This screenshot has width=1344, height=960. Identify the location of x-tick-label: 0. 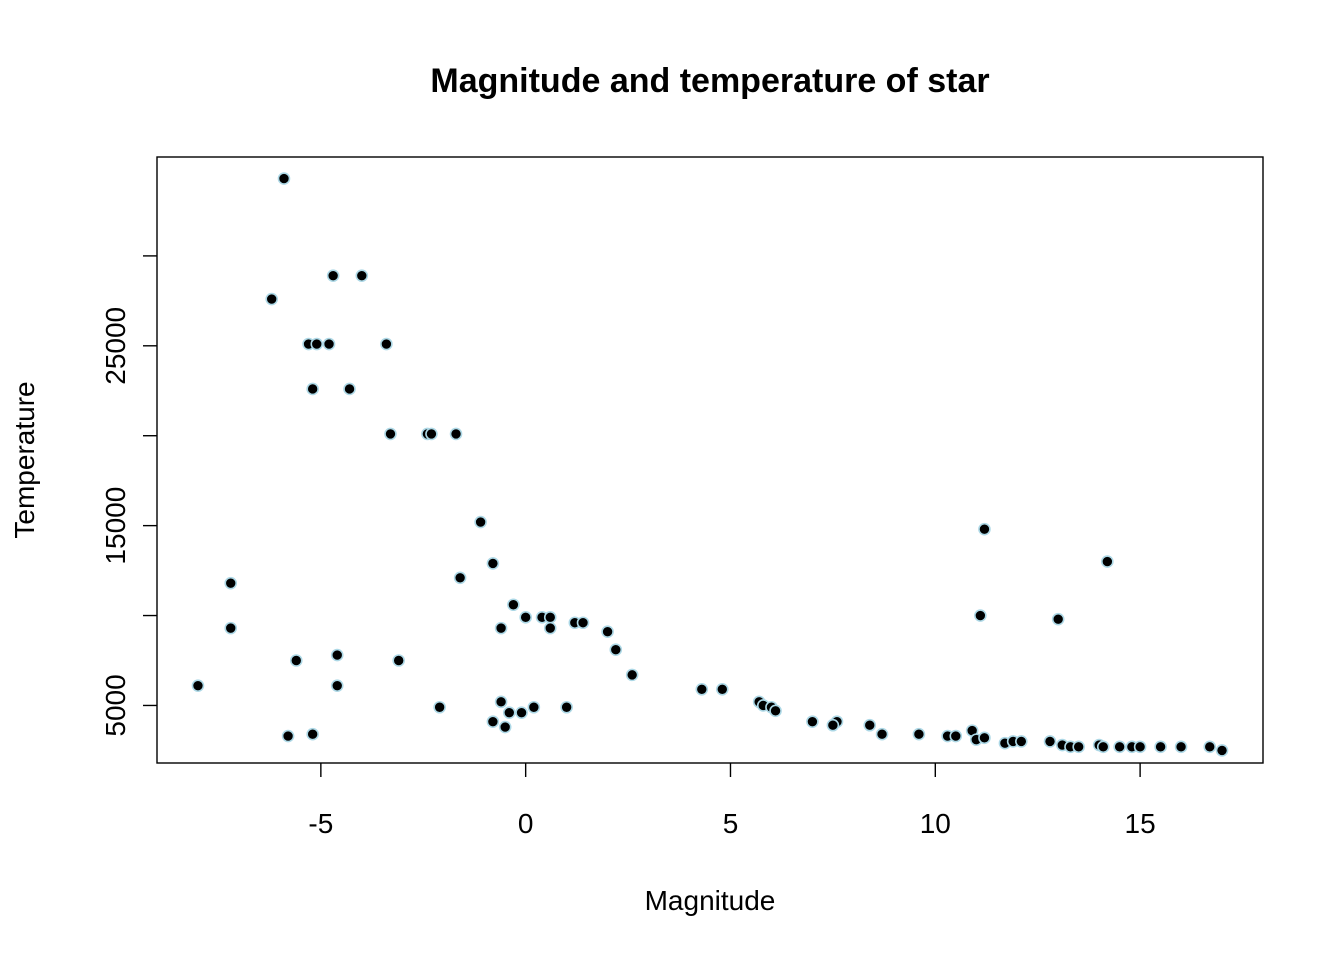
(526, 823).